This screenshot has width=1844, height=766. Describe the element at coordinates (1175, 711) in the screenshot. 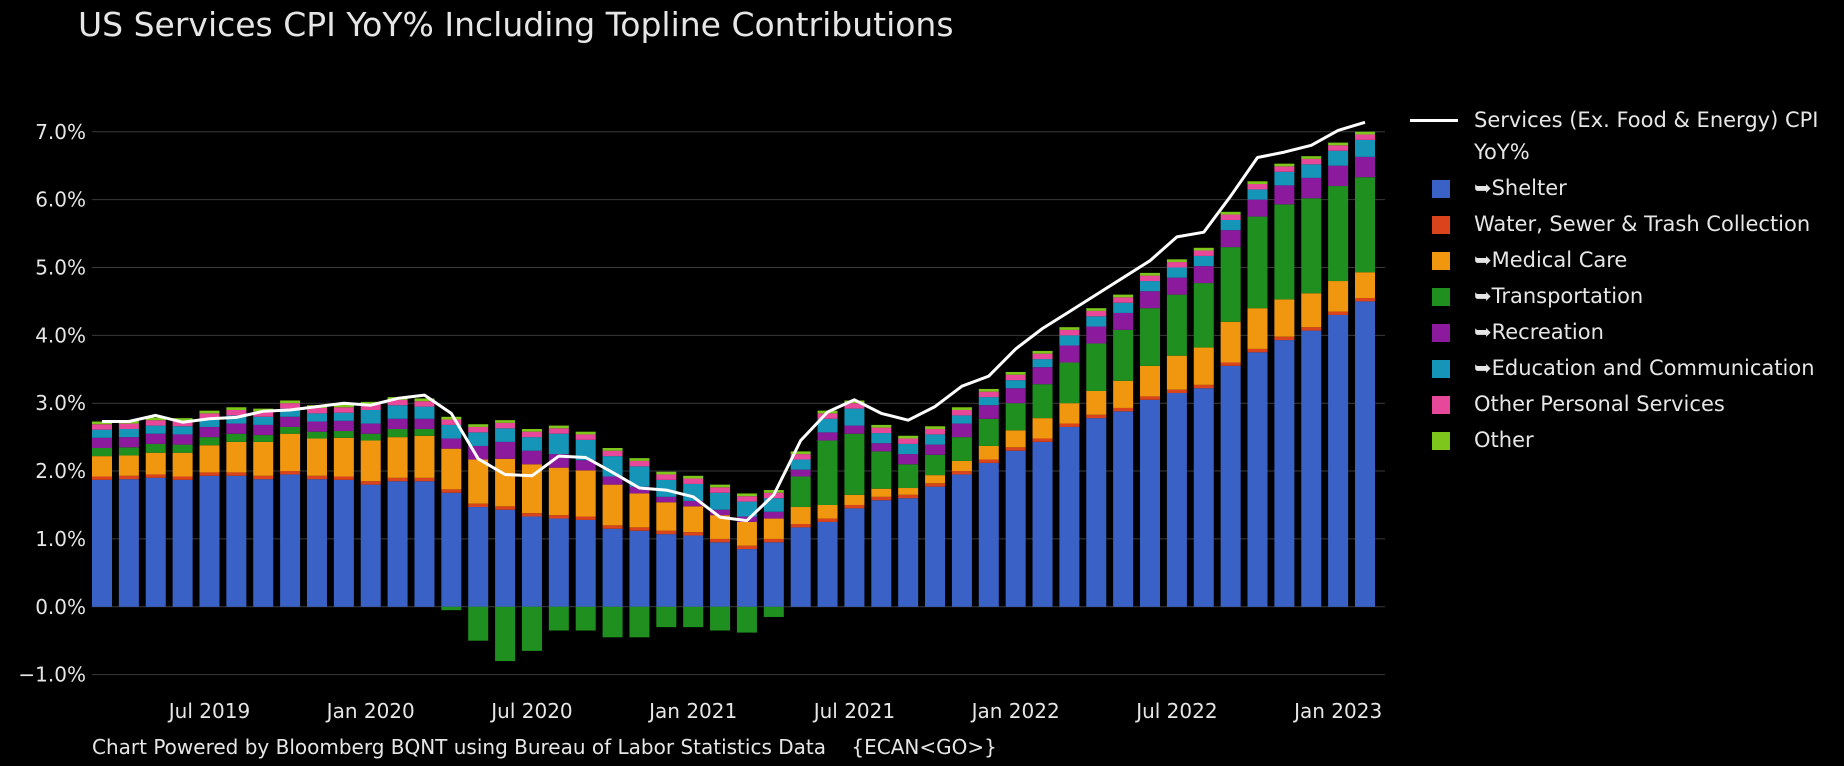

I see `x-tick-label: Jul 2022` at that location.